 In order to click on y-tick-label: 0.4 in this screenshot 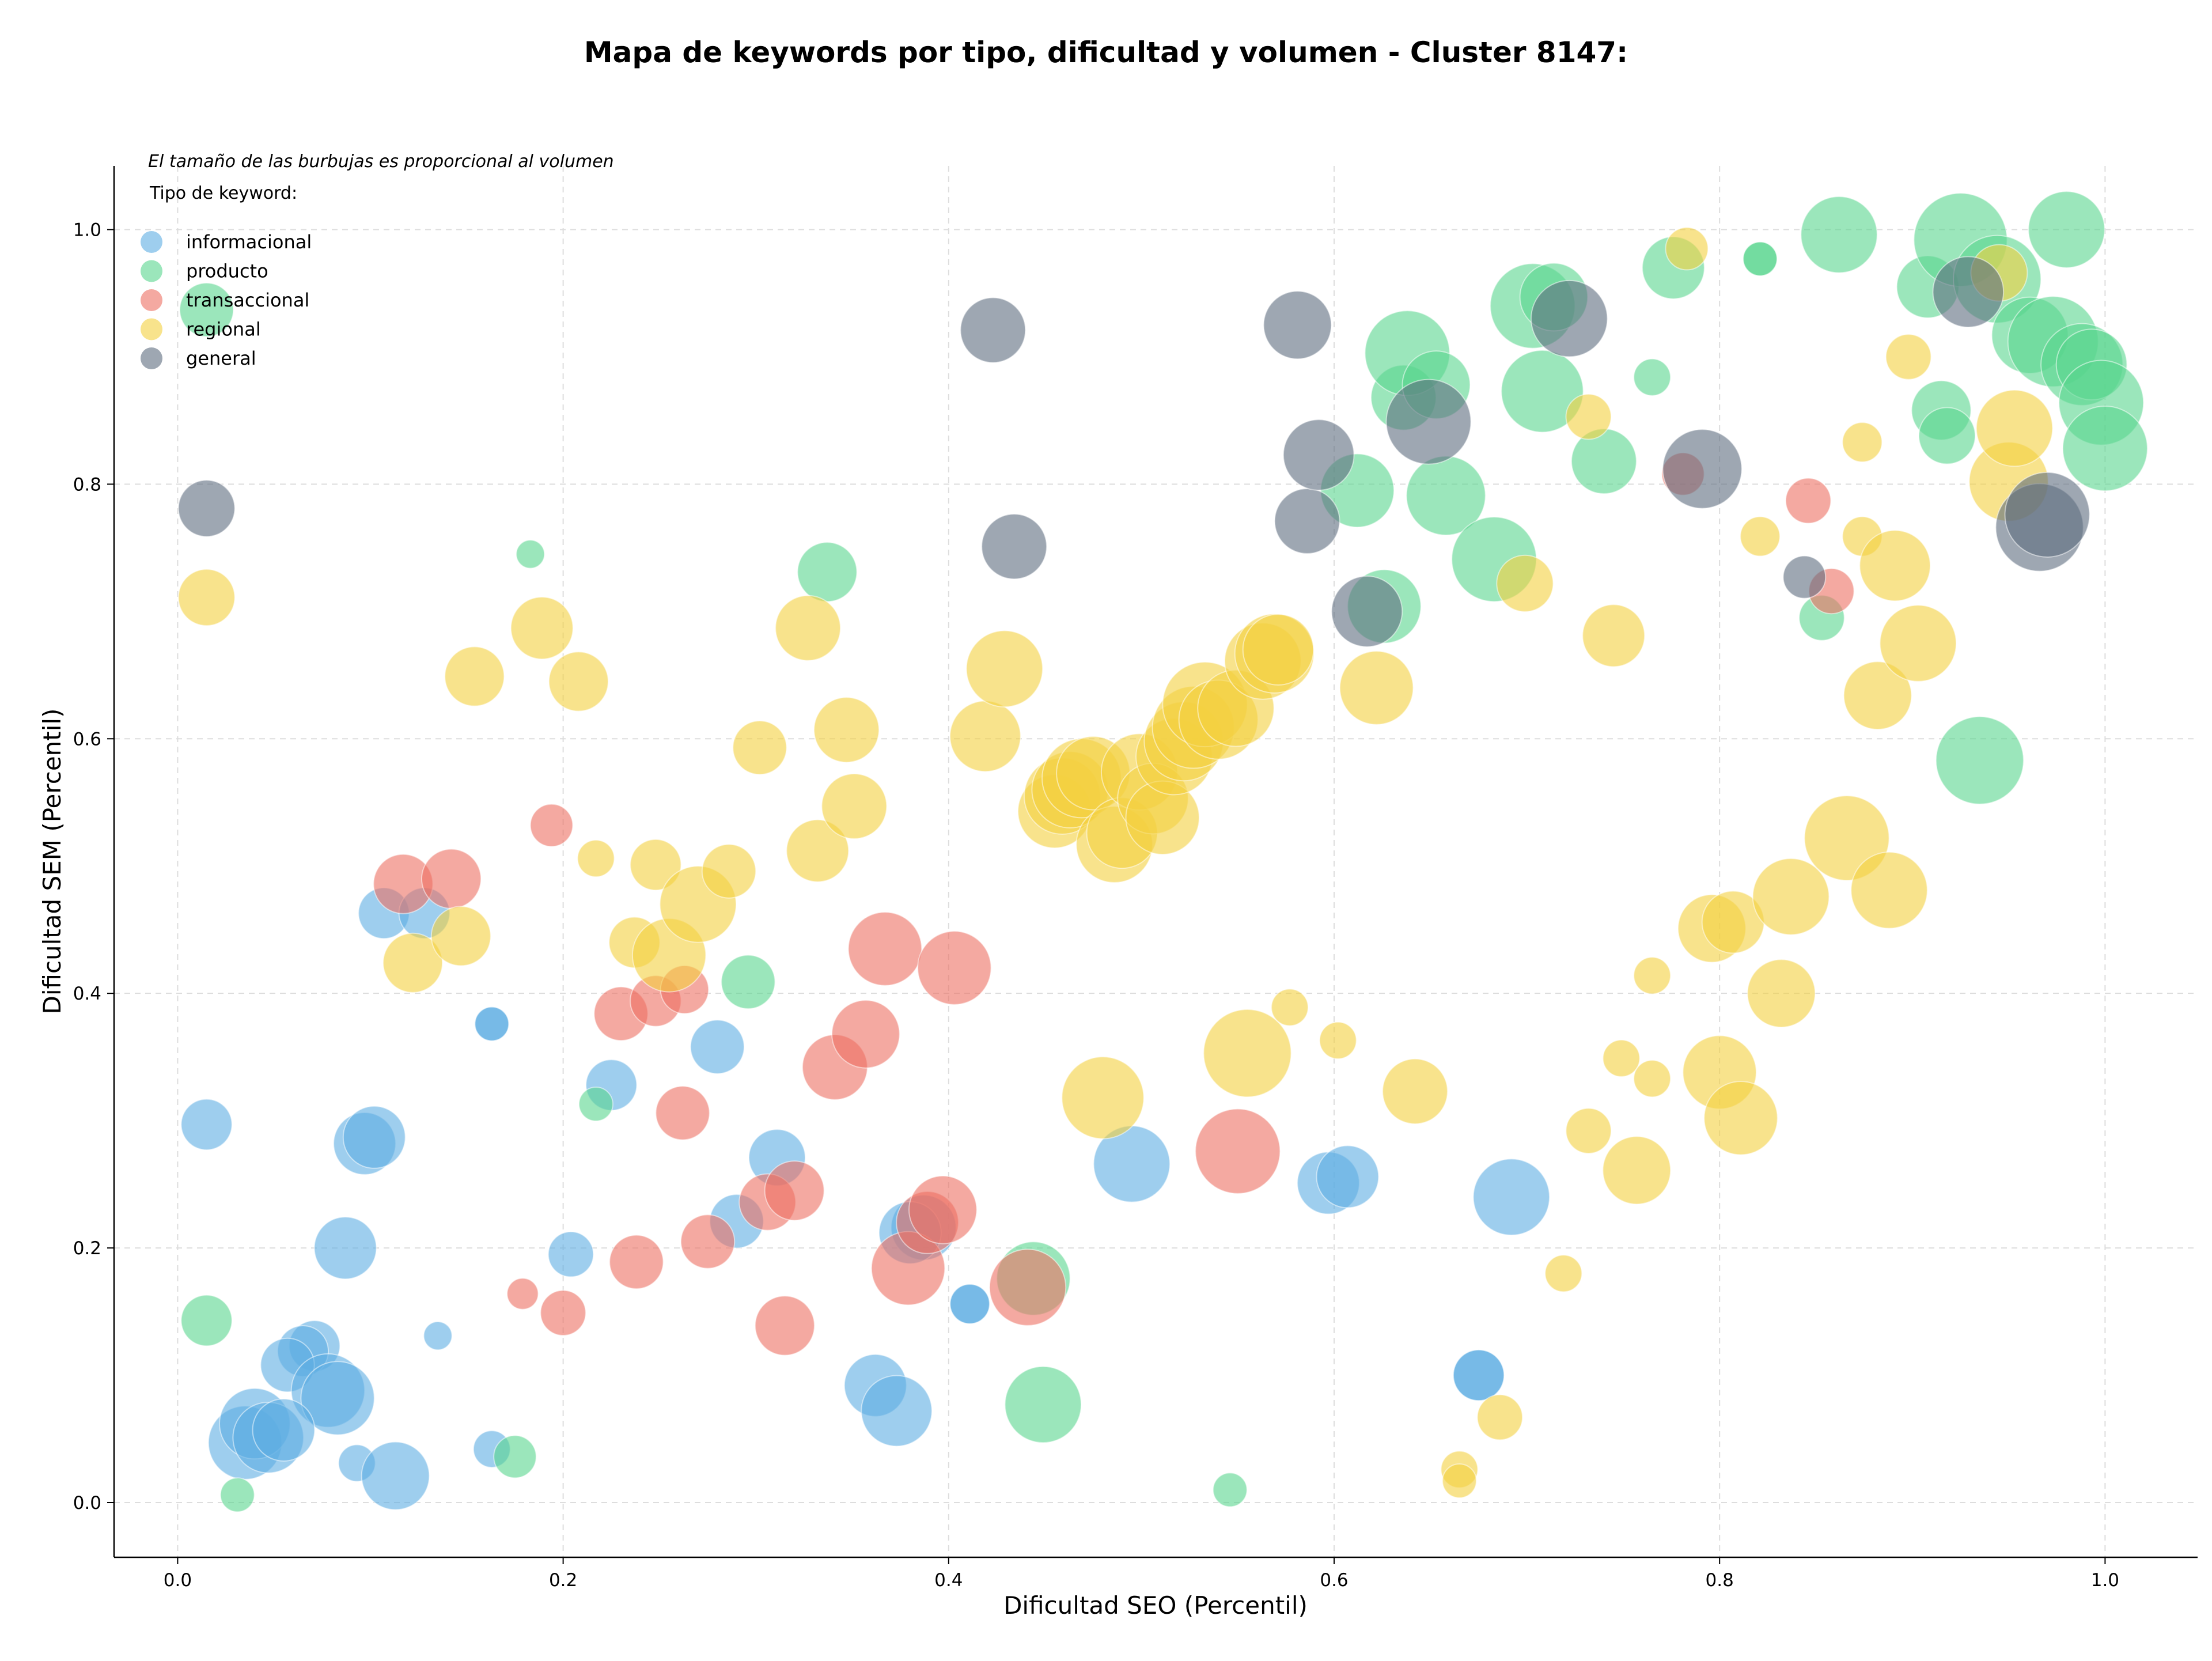, I will do `click(87, 993)`.